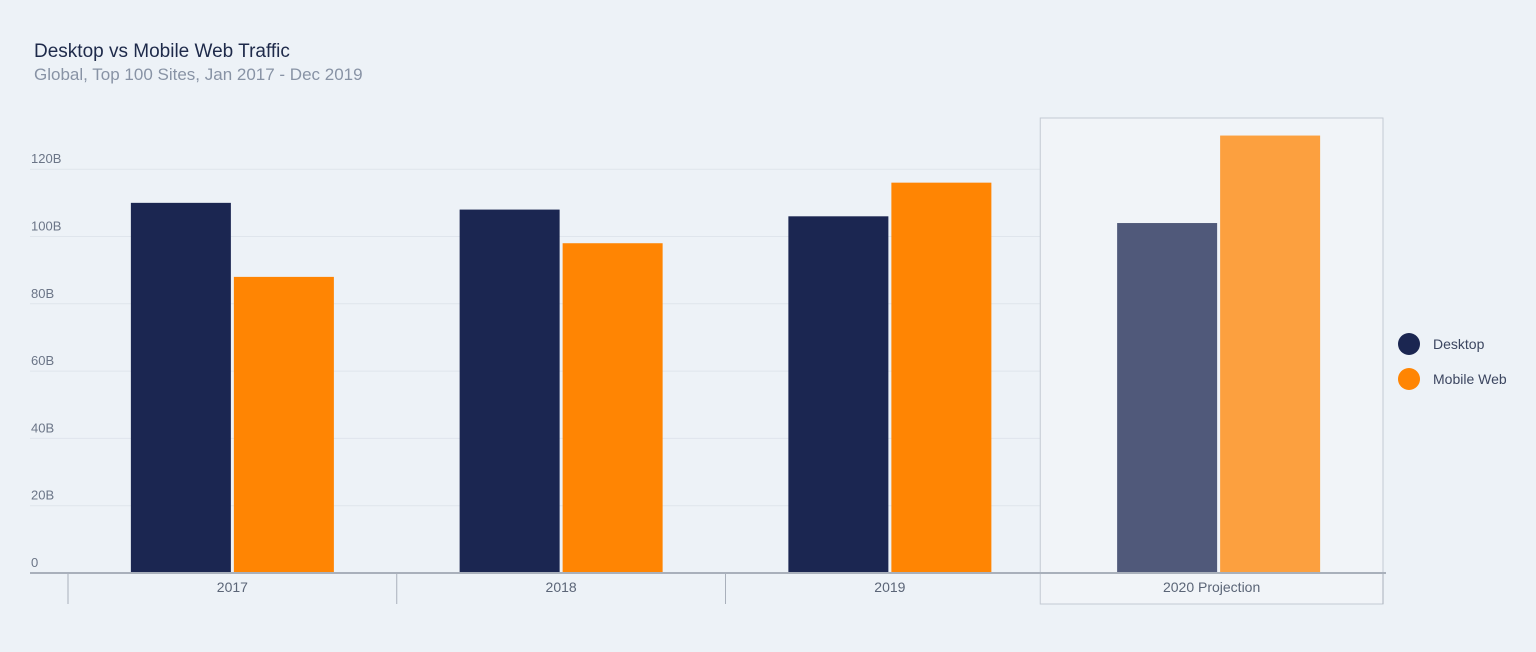 The height and width of the screenshot is (652, 1536). Describe the element at coordinates (232, 587) in the screenshot. I see `x-tick-label: 2017` at that location.